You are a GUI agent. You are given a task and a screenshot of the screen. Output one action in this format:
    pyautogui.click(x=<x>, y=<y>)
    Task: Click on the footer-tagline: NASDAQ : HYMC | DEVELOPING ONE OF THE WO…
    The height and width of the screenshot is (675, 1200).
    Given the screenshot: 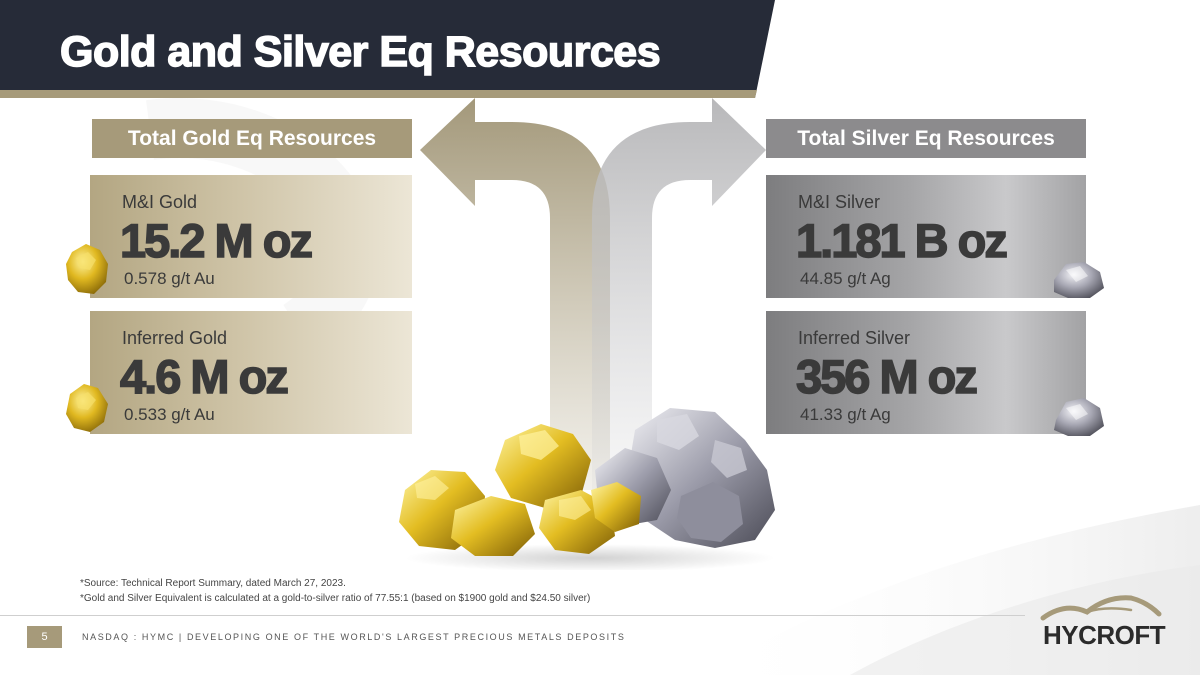 What is the action you would take?
    pyautogui.click(x=354, y=637)
    